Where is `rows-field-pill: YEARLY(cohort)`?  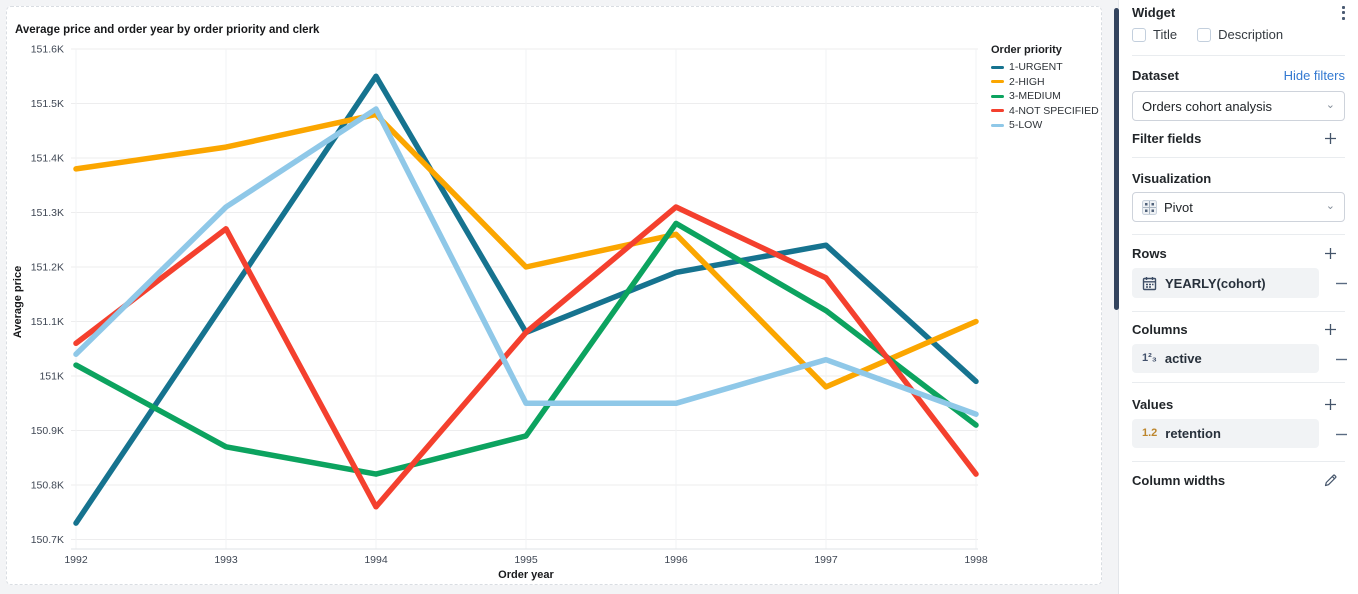
rows-field-pill: YEARLY(cohort) is located at coordinates (1225, 283).